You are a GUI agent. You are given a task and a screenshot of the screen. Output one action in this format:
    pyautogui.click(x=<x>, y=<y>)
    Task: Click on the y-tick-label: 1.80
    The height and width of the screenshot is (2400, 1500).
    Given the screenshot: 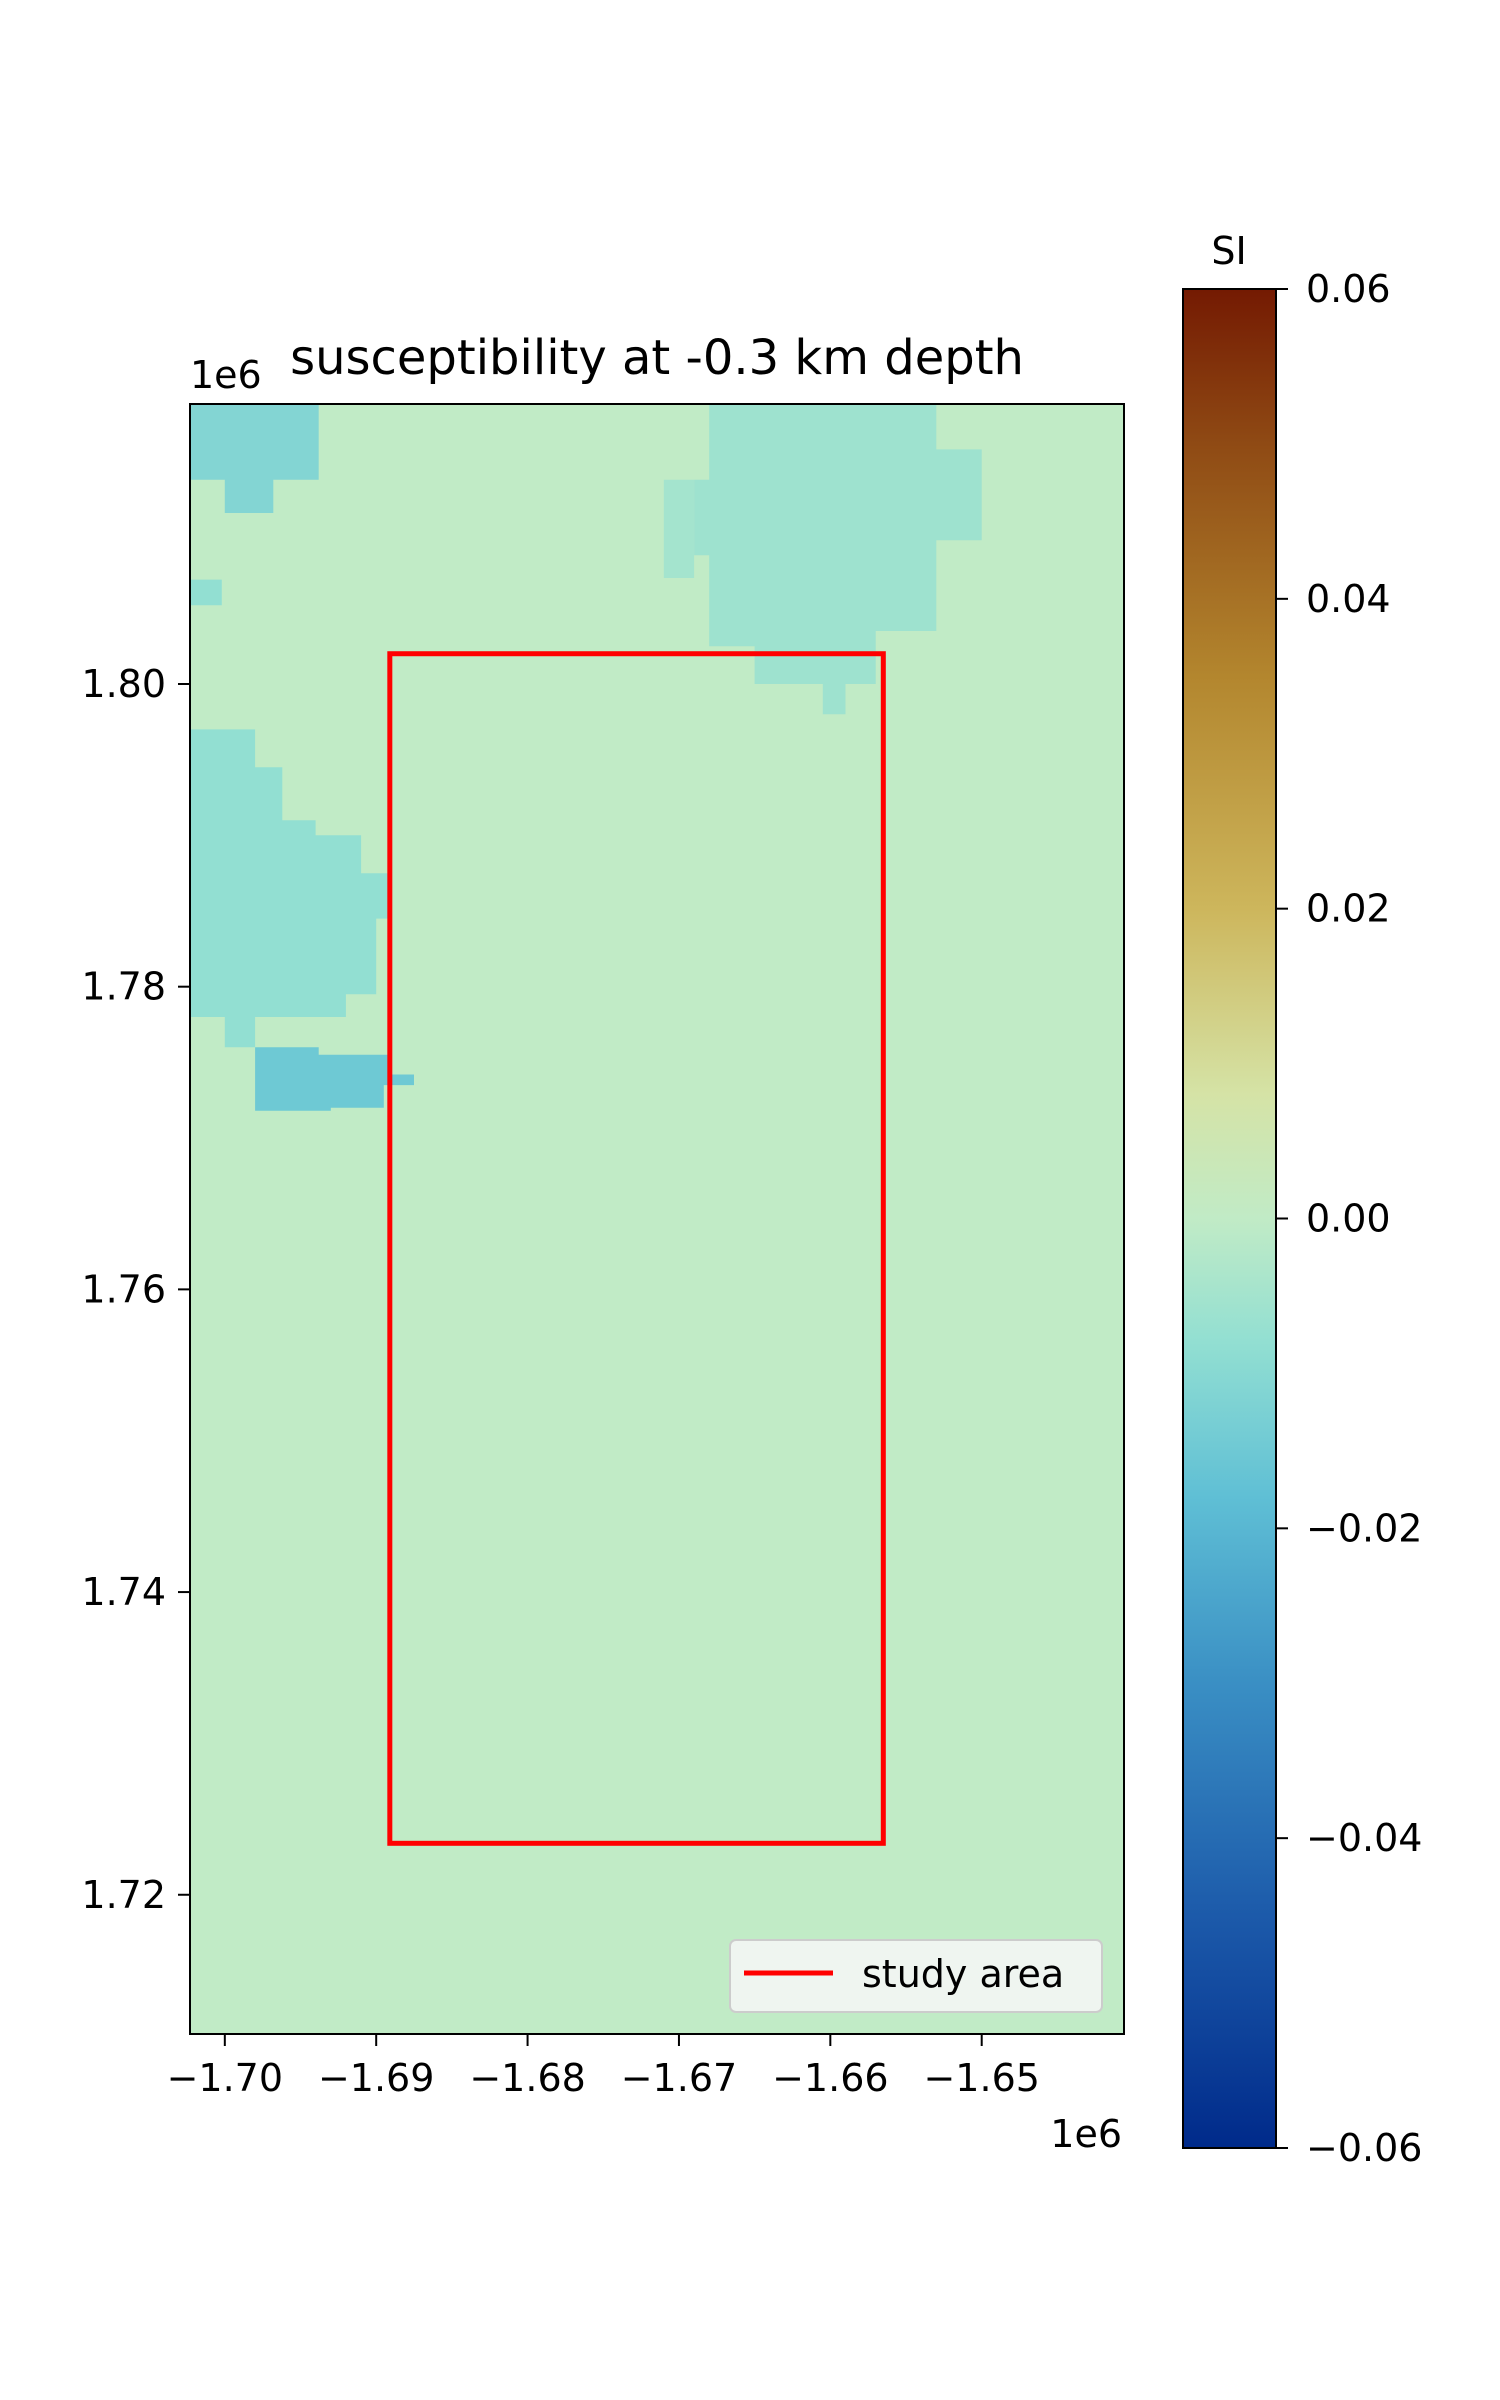 What is the action you would take?
    pyautogui.click(x=123, y=684)
    